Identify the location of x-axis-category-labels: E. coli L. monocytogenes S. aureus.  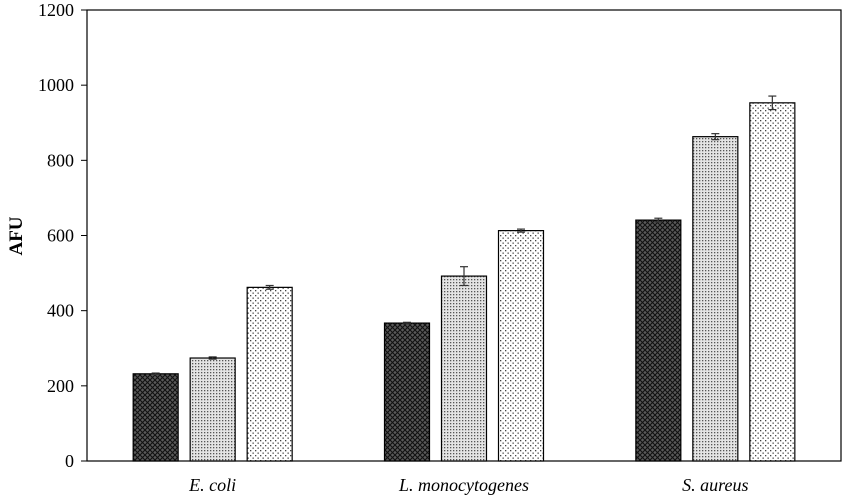
(468, 485).